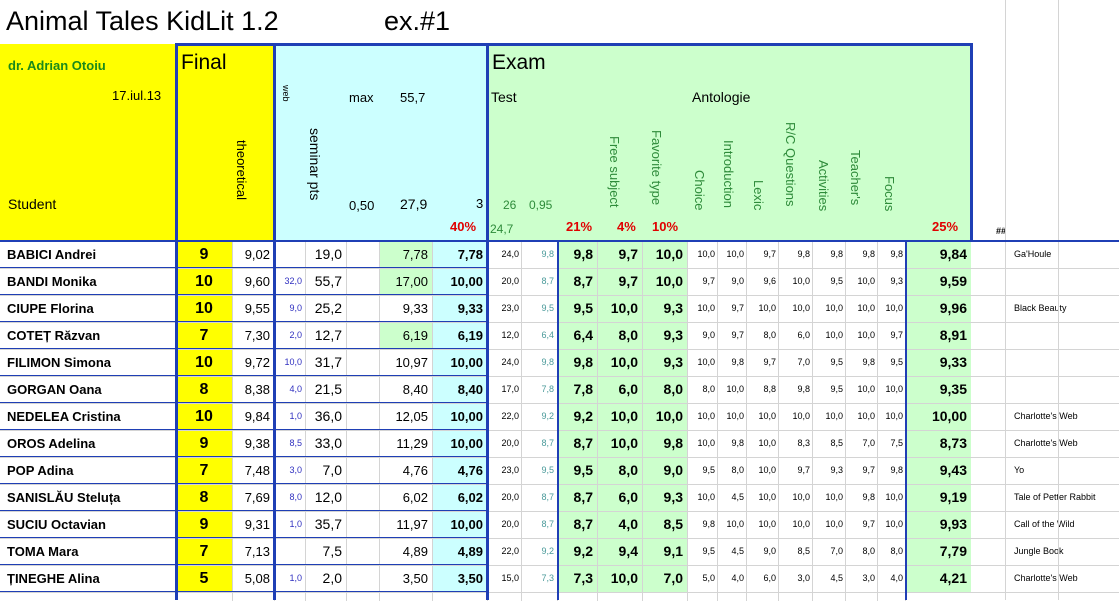 This screenshot has width=1119, height=601. Describe the element at coordinates (896, 254) in the screenshot. I see `antologie-criterion-score: 9,8` at that location.